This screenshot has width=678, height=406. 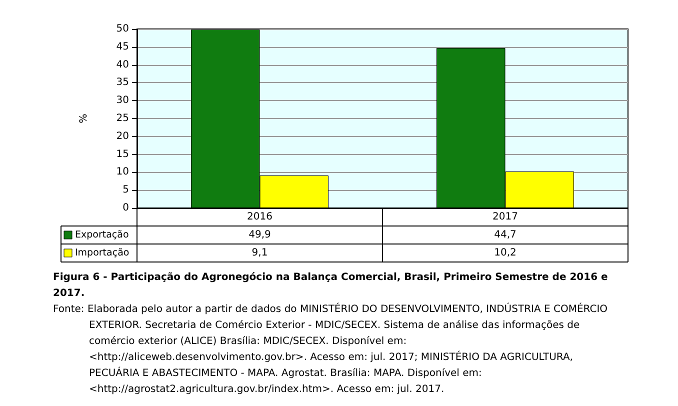 What do you see at coordinates (505, 253) in the screenshot?
I see `data-label: 10,2` at bounding box center [505, 253].